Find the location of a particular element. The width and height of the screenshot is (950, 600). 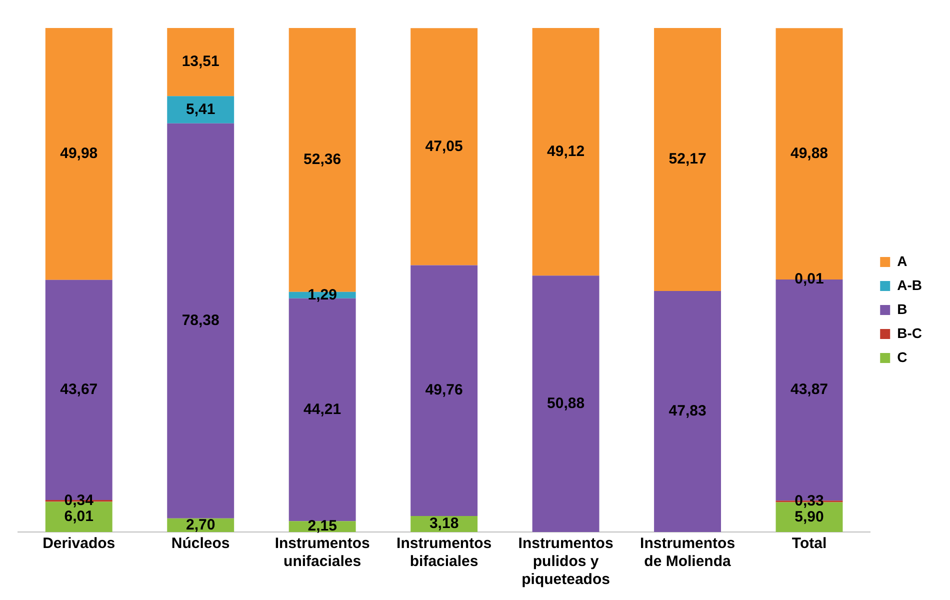

data-label: 13,51 is located at coordinates (201, 61).